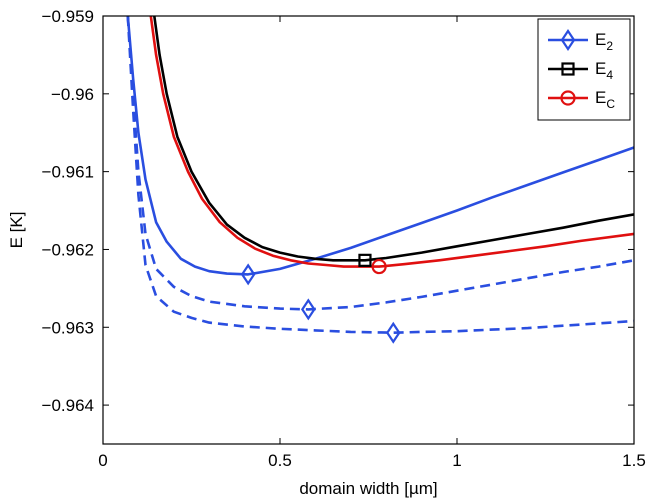 The image size is (654, 503). Describe the element at coordinates (568, 40) in the screenshot. I see `legend-marker-diamond` at that location.